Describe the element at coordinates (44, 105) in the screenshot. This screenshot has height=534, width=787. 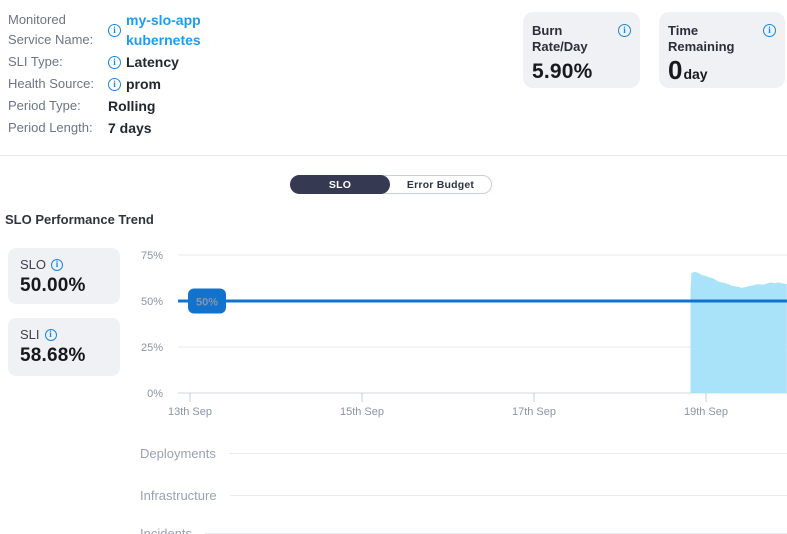
I see `period-type-label: Period Type:` at that location.